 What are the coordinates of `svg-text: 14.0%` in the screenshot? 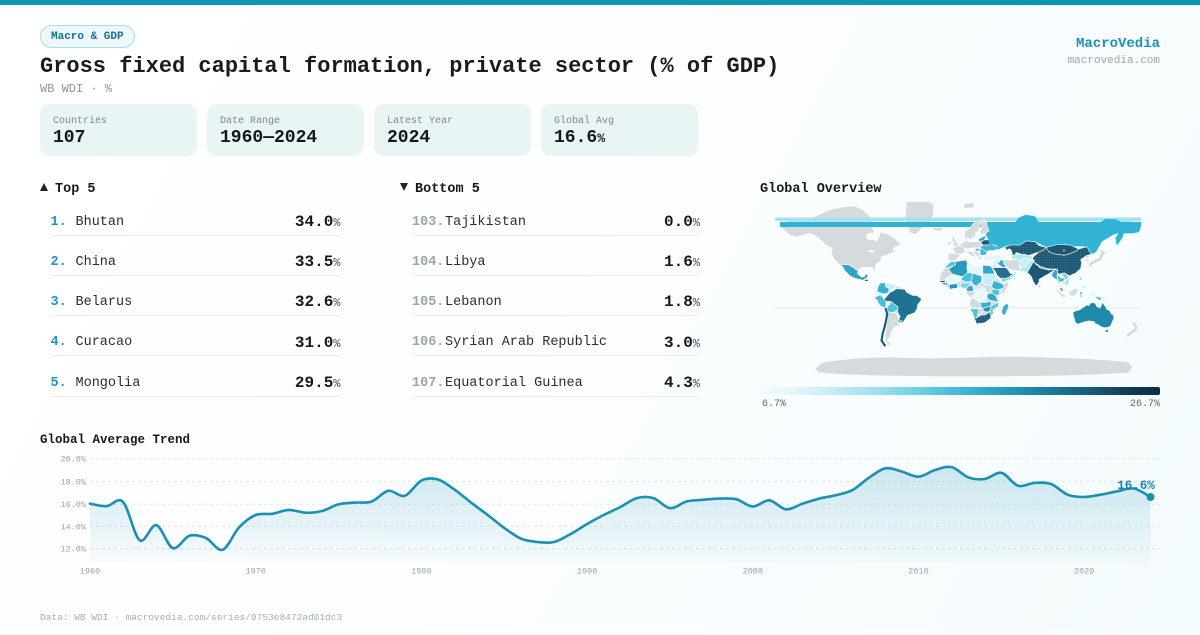 It's located at (73, 527).